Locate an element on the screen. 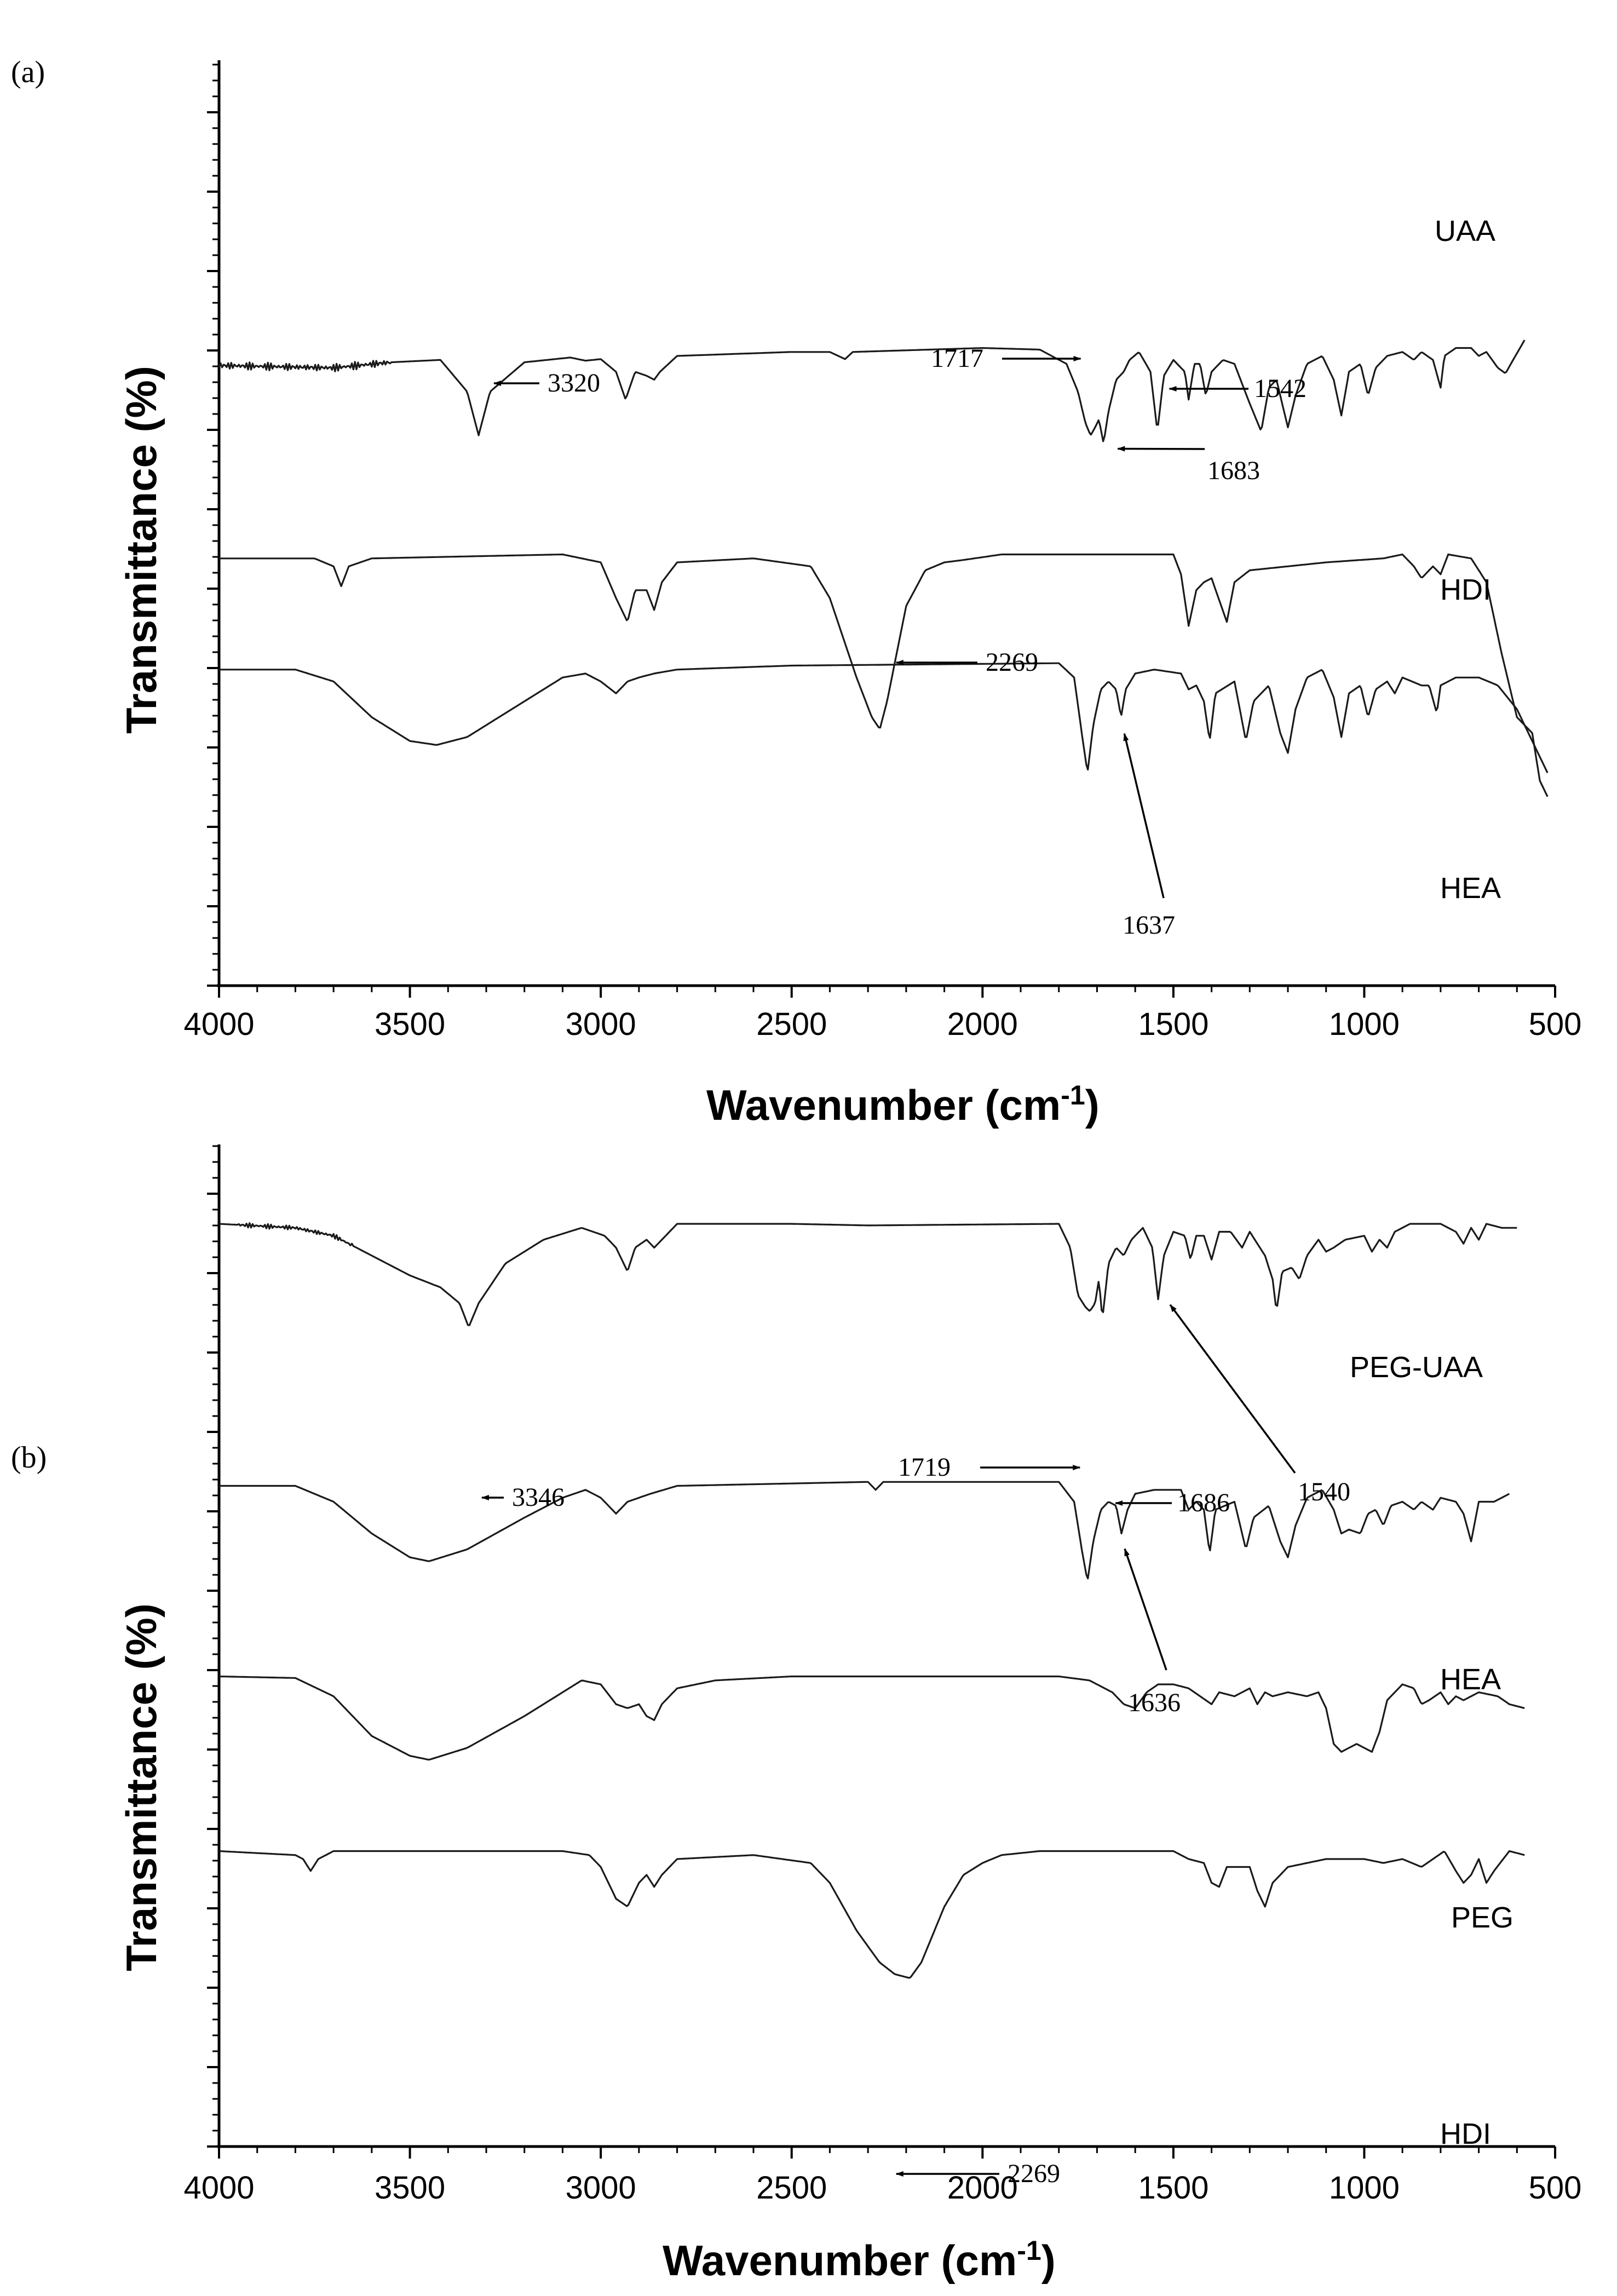 The height and width of the screenshot is (2296, 1617). spectrum-uaa is located at coordinates (872, 390).